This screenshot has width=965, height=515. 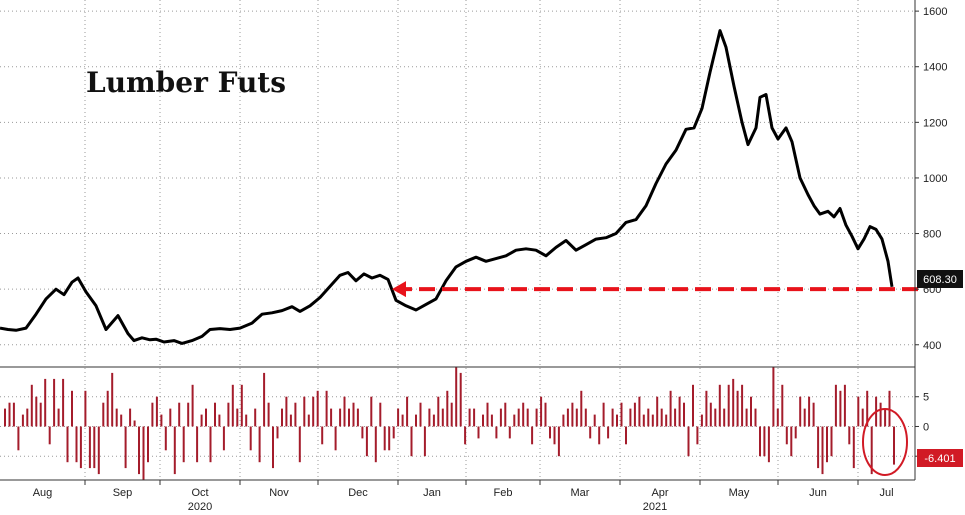 I want to click on month-label: Jan, so click(x=432, y=493).